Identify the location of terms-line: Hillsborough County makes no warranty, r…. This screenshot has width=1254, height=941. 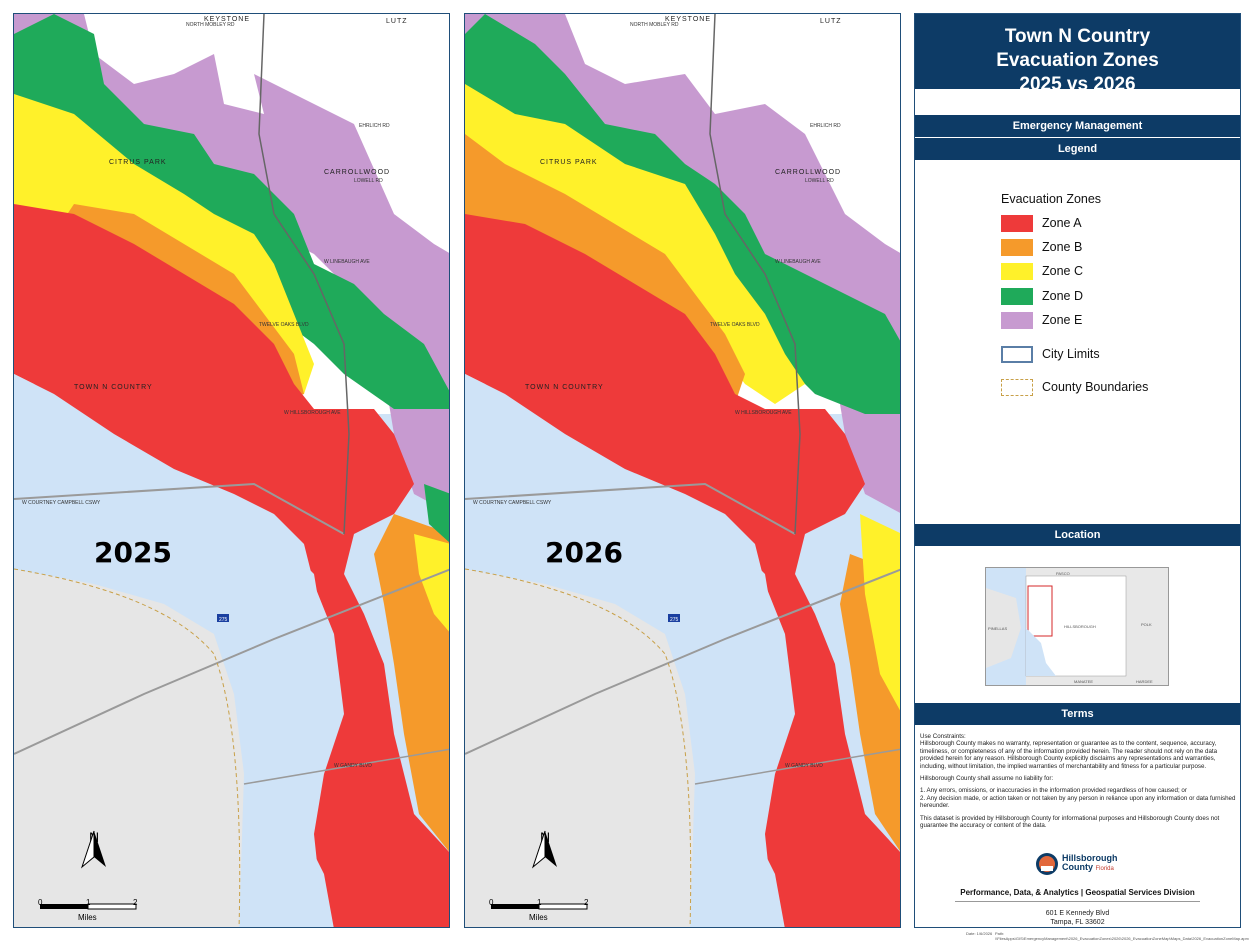
(1069, 755).